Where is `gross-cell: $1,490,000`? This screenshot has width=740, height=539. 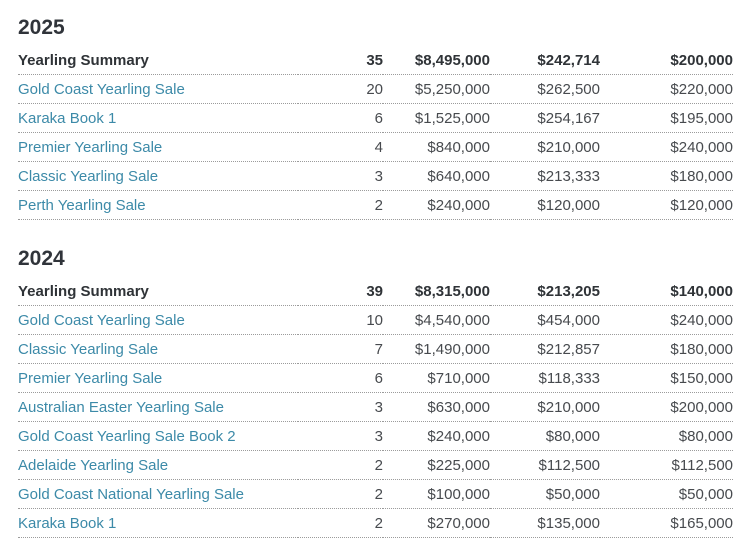
gross-cell: $1,490,000 is located at coordinates (436, 349).